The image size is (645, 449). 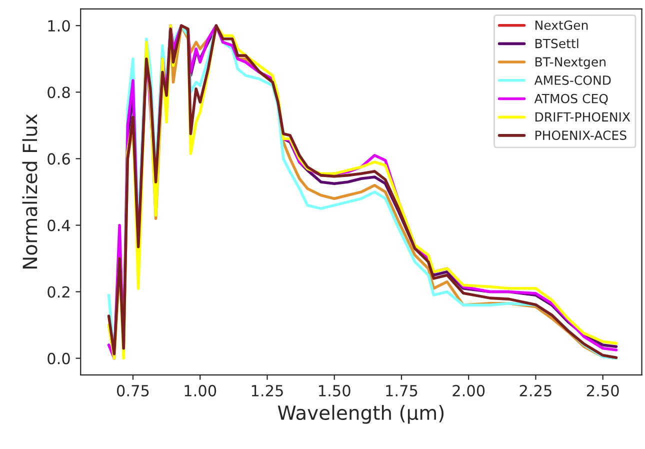 I want to click on y-tick-label: 0.0, so click(x=59, y=358).